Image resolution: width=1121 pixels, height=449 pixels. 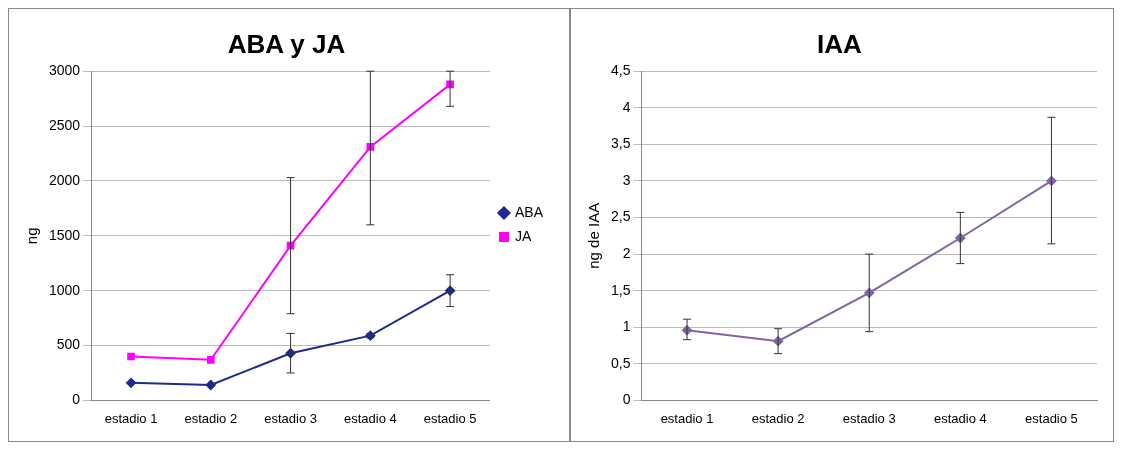 What do you see at coordinates (626, 326) in the screenshot?
I see `y-tick-label: 1` at bounding box center [626, 326].